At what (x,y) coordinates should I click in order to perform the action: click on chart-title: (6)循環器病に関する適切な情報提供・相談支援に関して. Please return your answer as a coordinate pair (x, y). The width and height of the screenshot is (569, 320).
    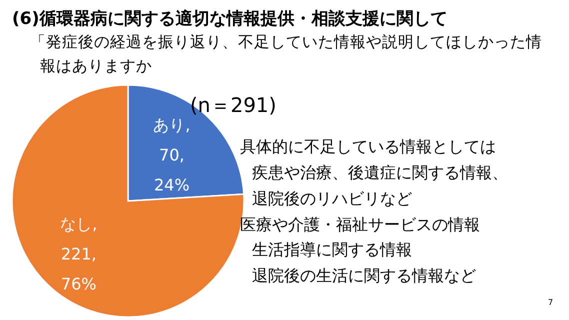
    Looking at the image, I should click on (230, 19).